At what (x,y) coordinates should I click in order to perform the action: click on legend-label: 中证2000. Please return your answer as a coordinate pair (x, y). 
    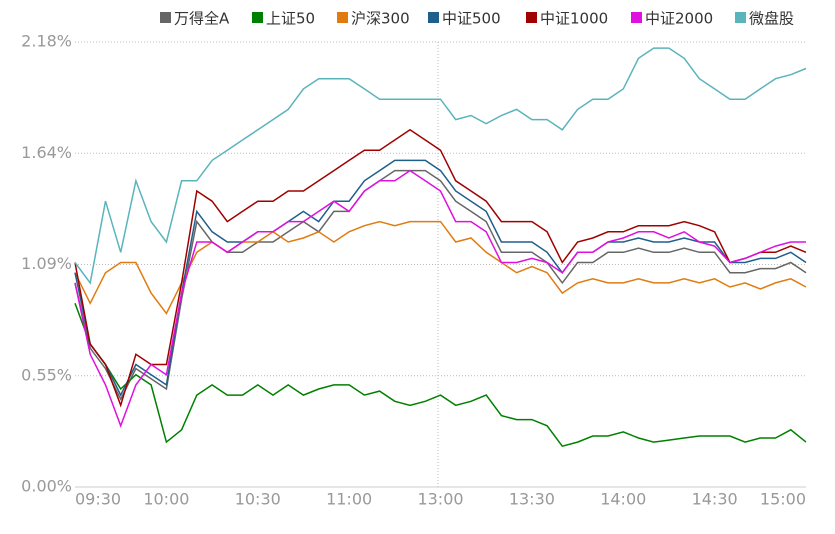
    Looking at the image, I should click on (679, 19).